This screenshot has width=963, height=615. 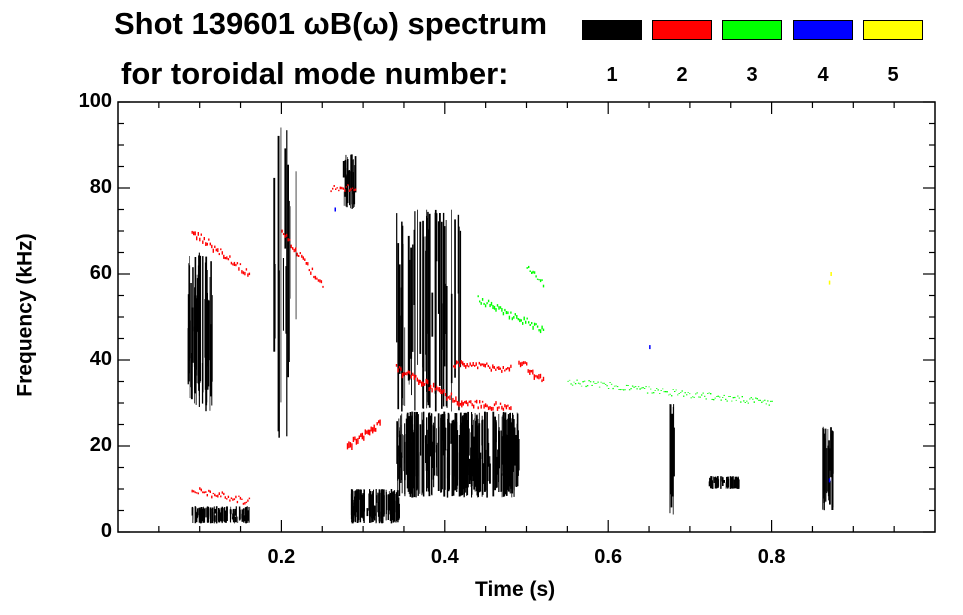 What do you see at coordinates (650, 347) in the screenshot?
I see `mark-4-p2` at bounding box center [650, 347].